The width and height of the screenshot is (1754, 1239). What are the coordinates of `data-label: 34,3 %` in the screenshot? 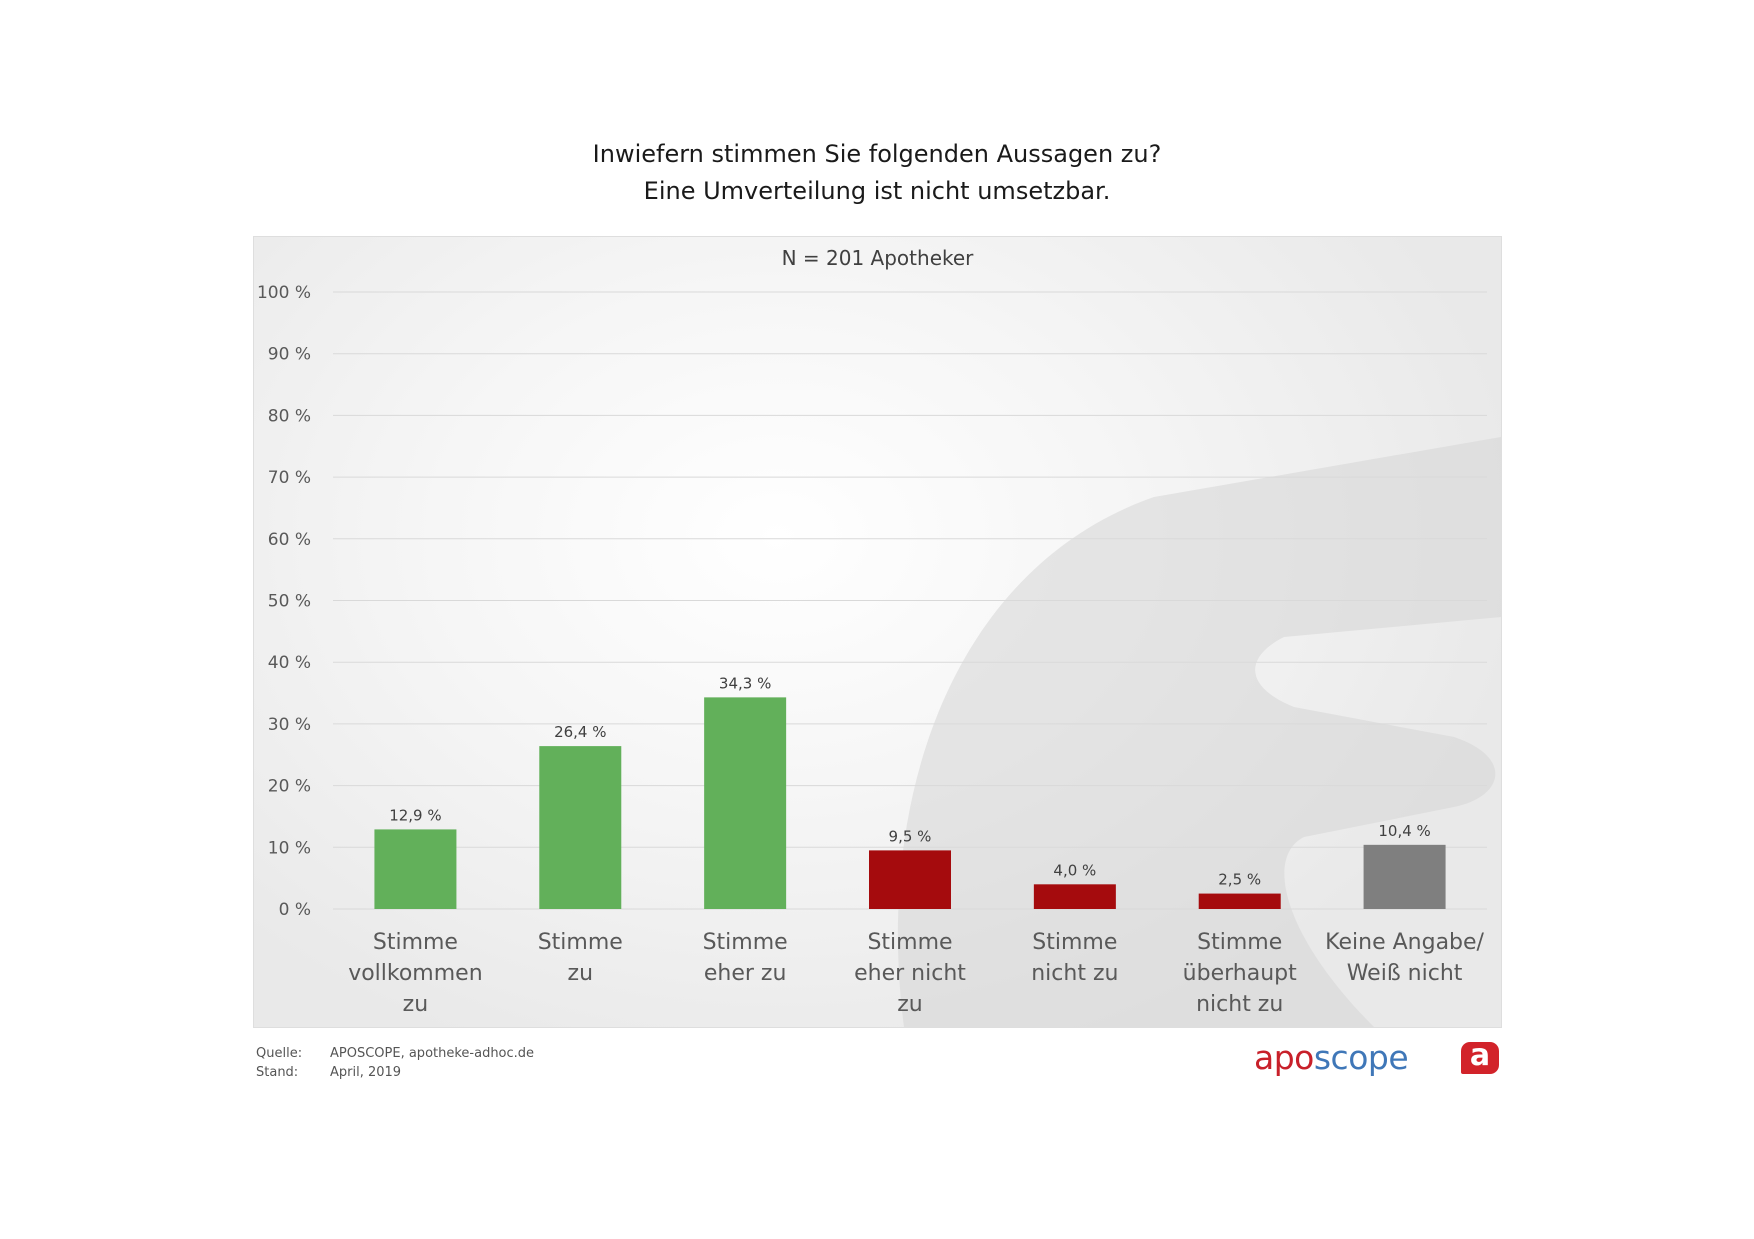 It's located at (745, 683).